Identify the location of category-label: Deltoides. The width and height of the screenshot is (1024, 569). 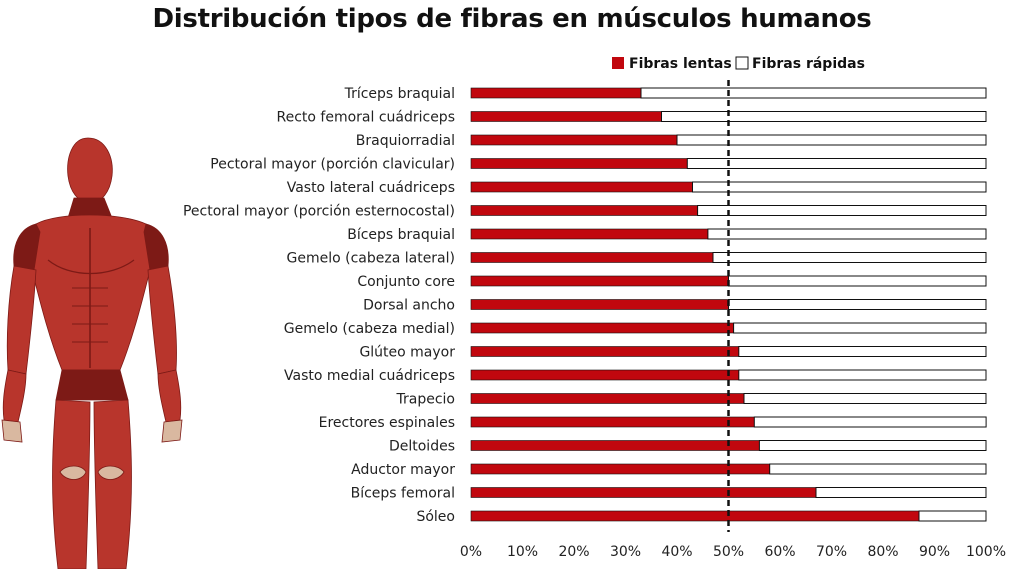
(422, 447).